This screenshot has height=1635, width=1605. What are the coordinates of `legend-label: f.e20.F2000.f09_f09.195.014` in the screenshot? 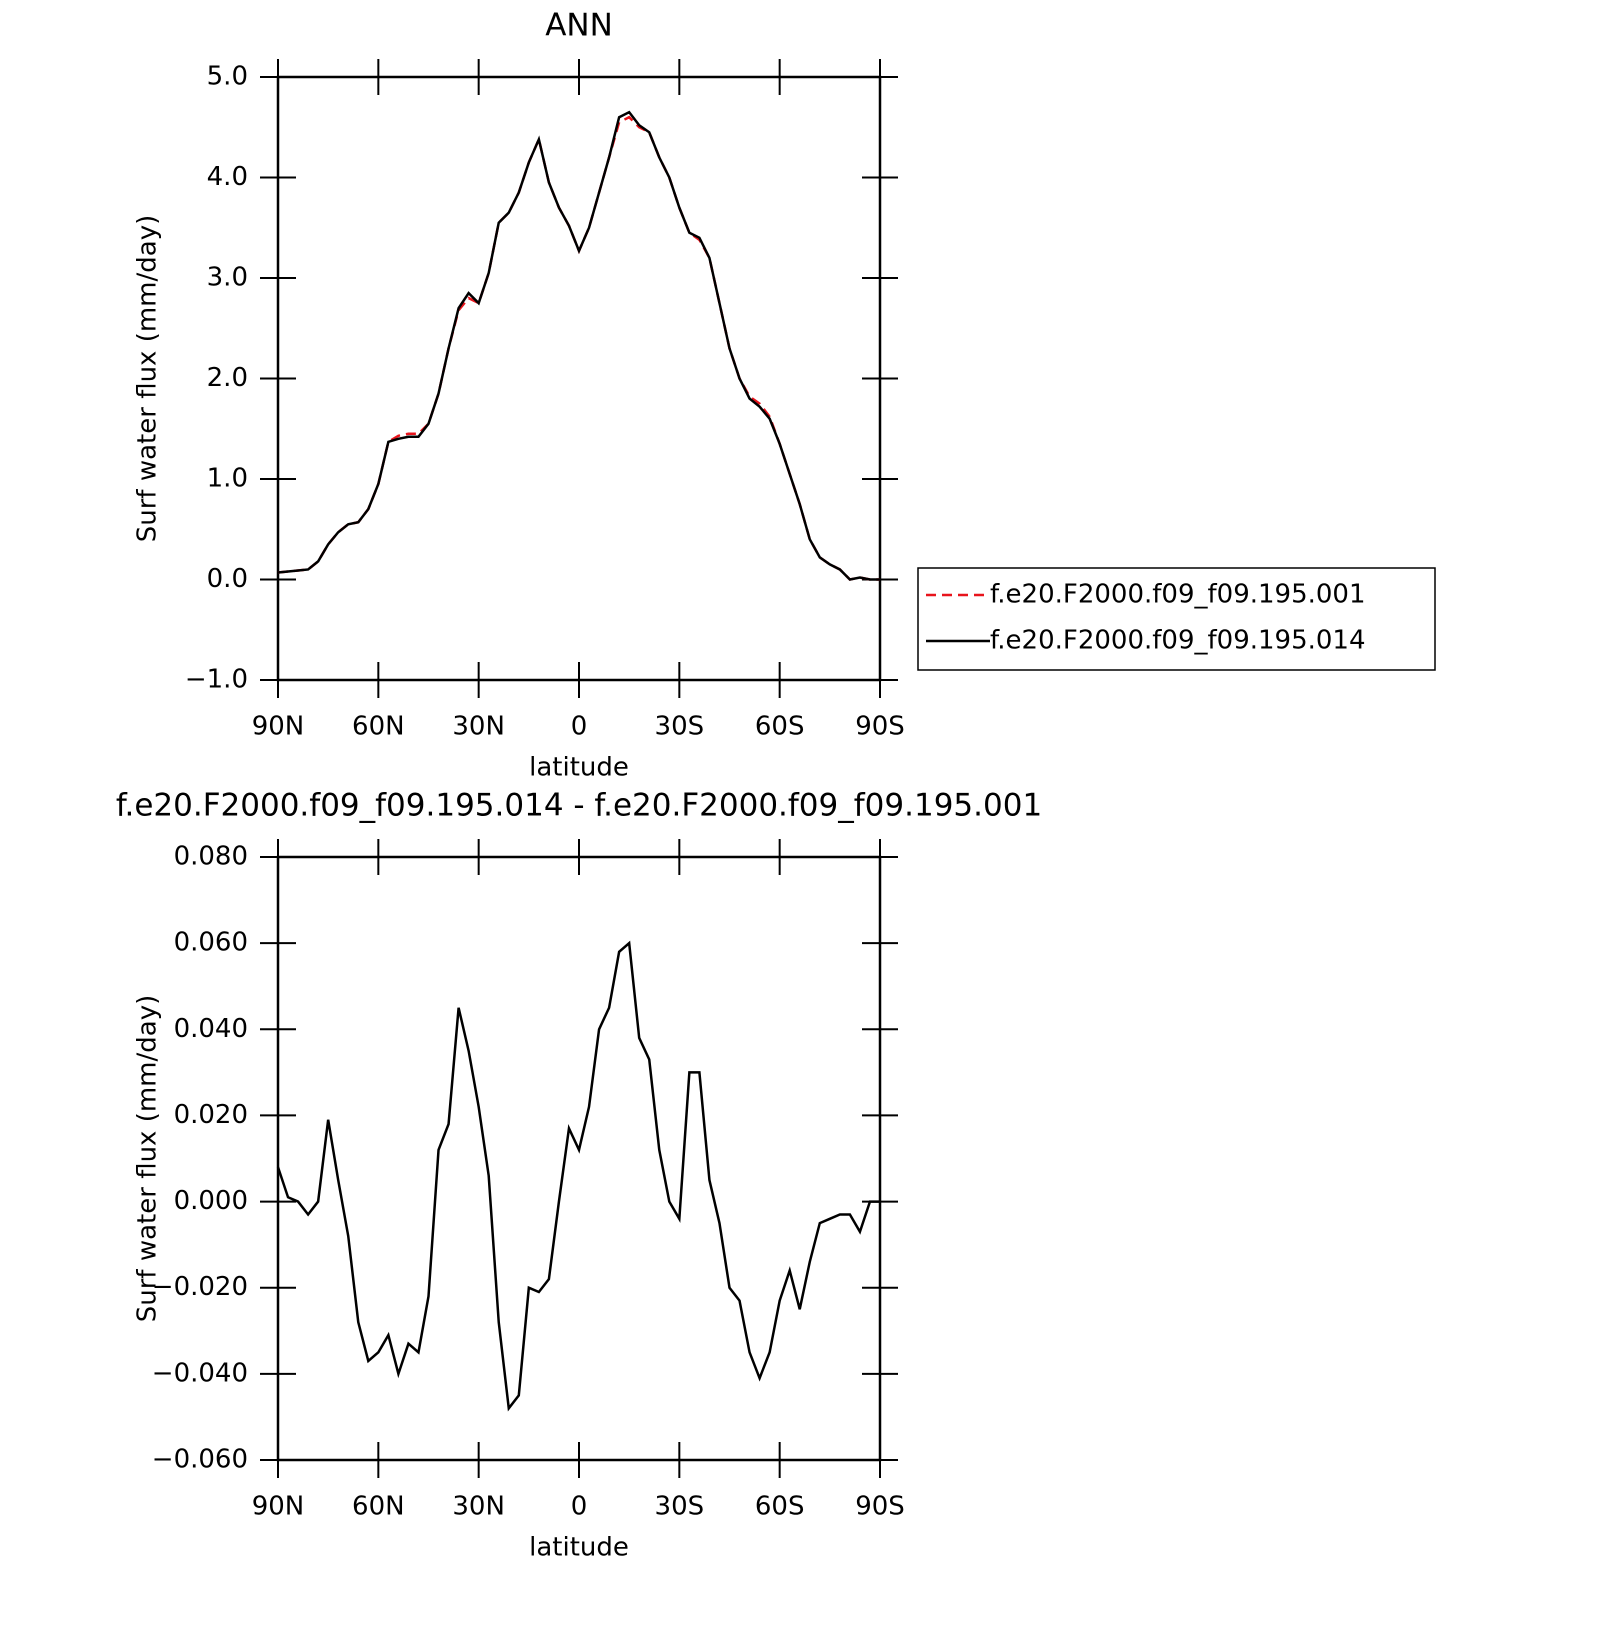 It's located at (1178, 641).